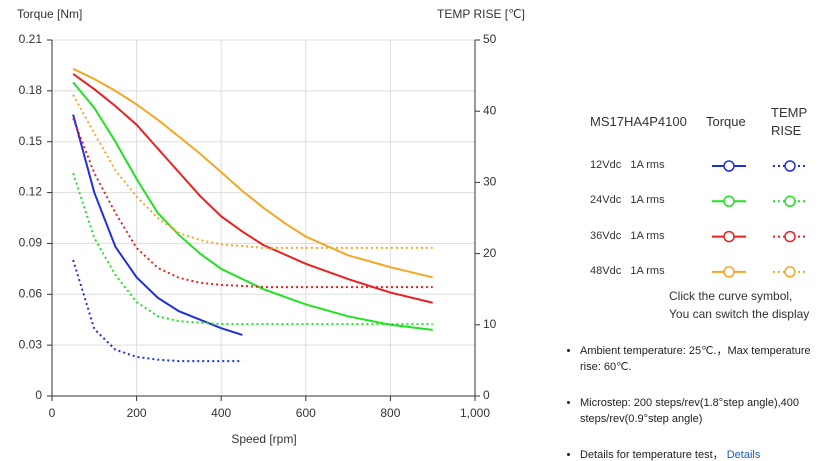  What do you see at coordinates (638, 121) in the screenshot?
I see `legend-title: MS17HA4P4100` at bounding box center [638, 121].